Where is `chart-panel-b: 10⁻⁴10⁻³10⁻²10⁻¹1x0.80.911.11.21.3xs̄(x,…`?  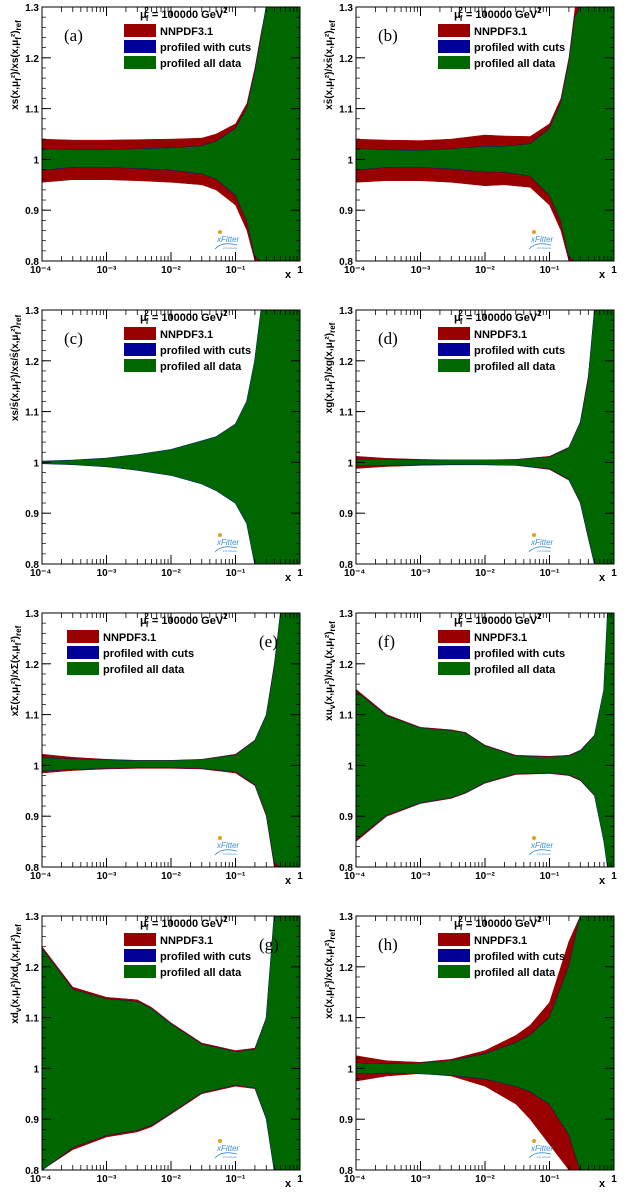 chart-panel-b: 10⁻⁴10⁻³10⁻²10⁻¹1x0.80.911.11.21.3xs̄(x,… is located at coordinates (470, 142).